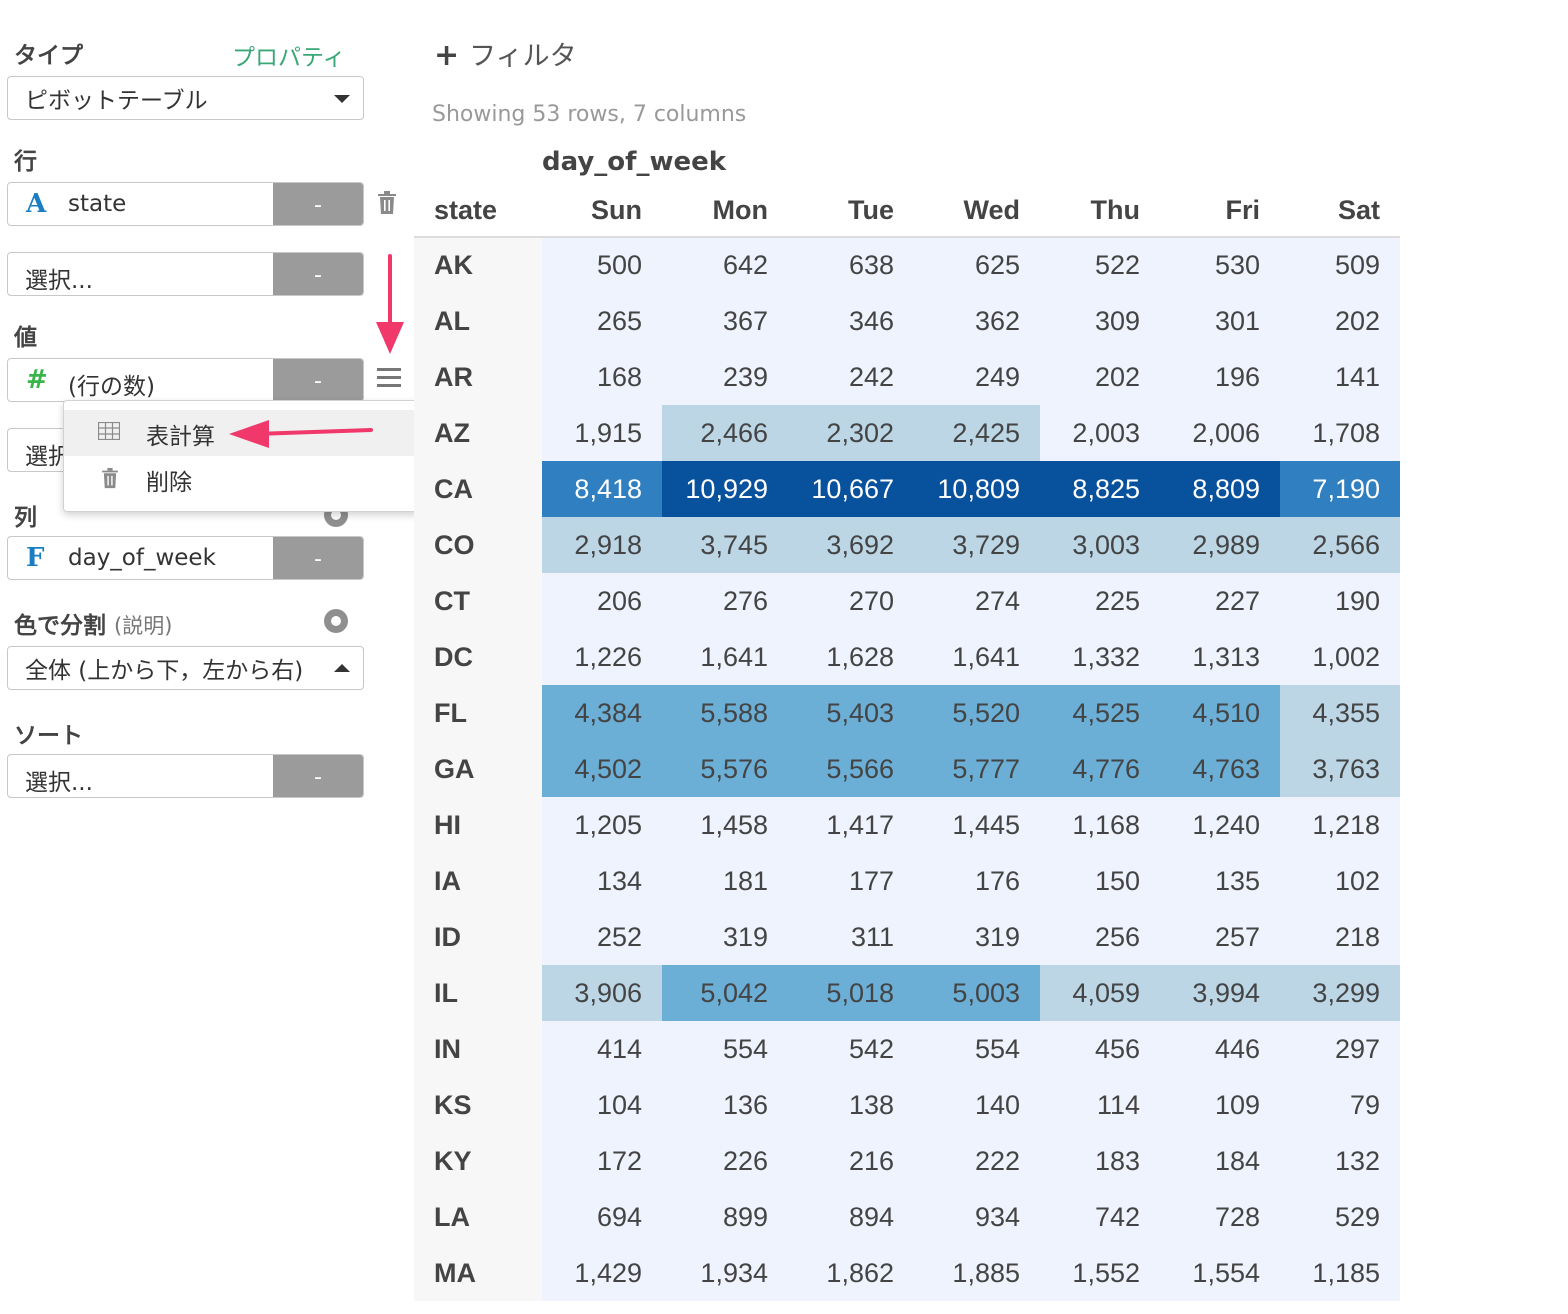 The image size is (1568, 1314). What do you see at coordinates (318, 274) in the screenshot?
I see `row-select-remove-button: -` at bounding box center [318, 274].